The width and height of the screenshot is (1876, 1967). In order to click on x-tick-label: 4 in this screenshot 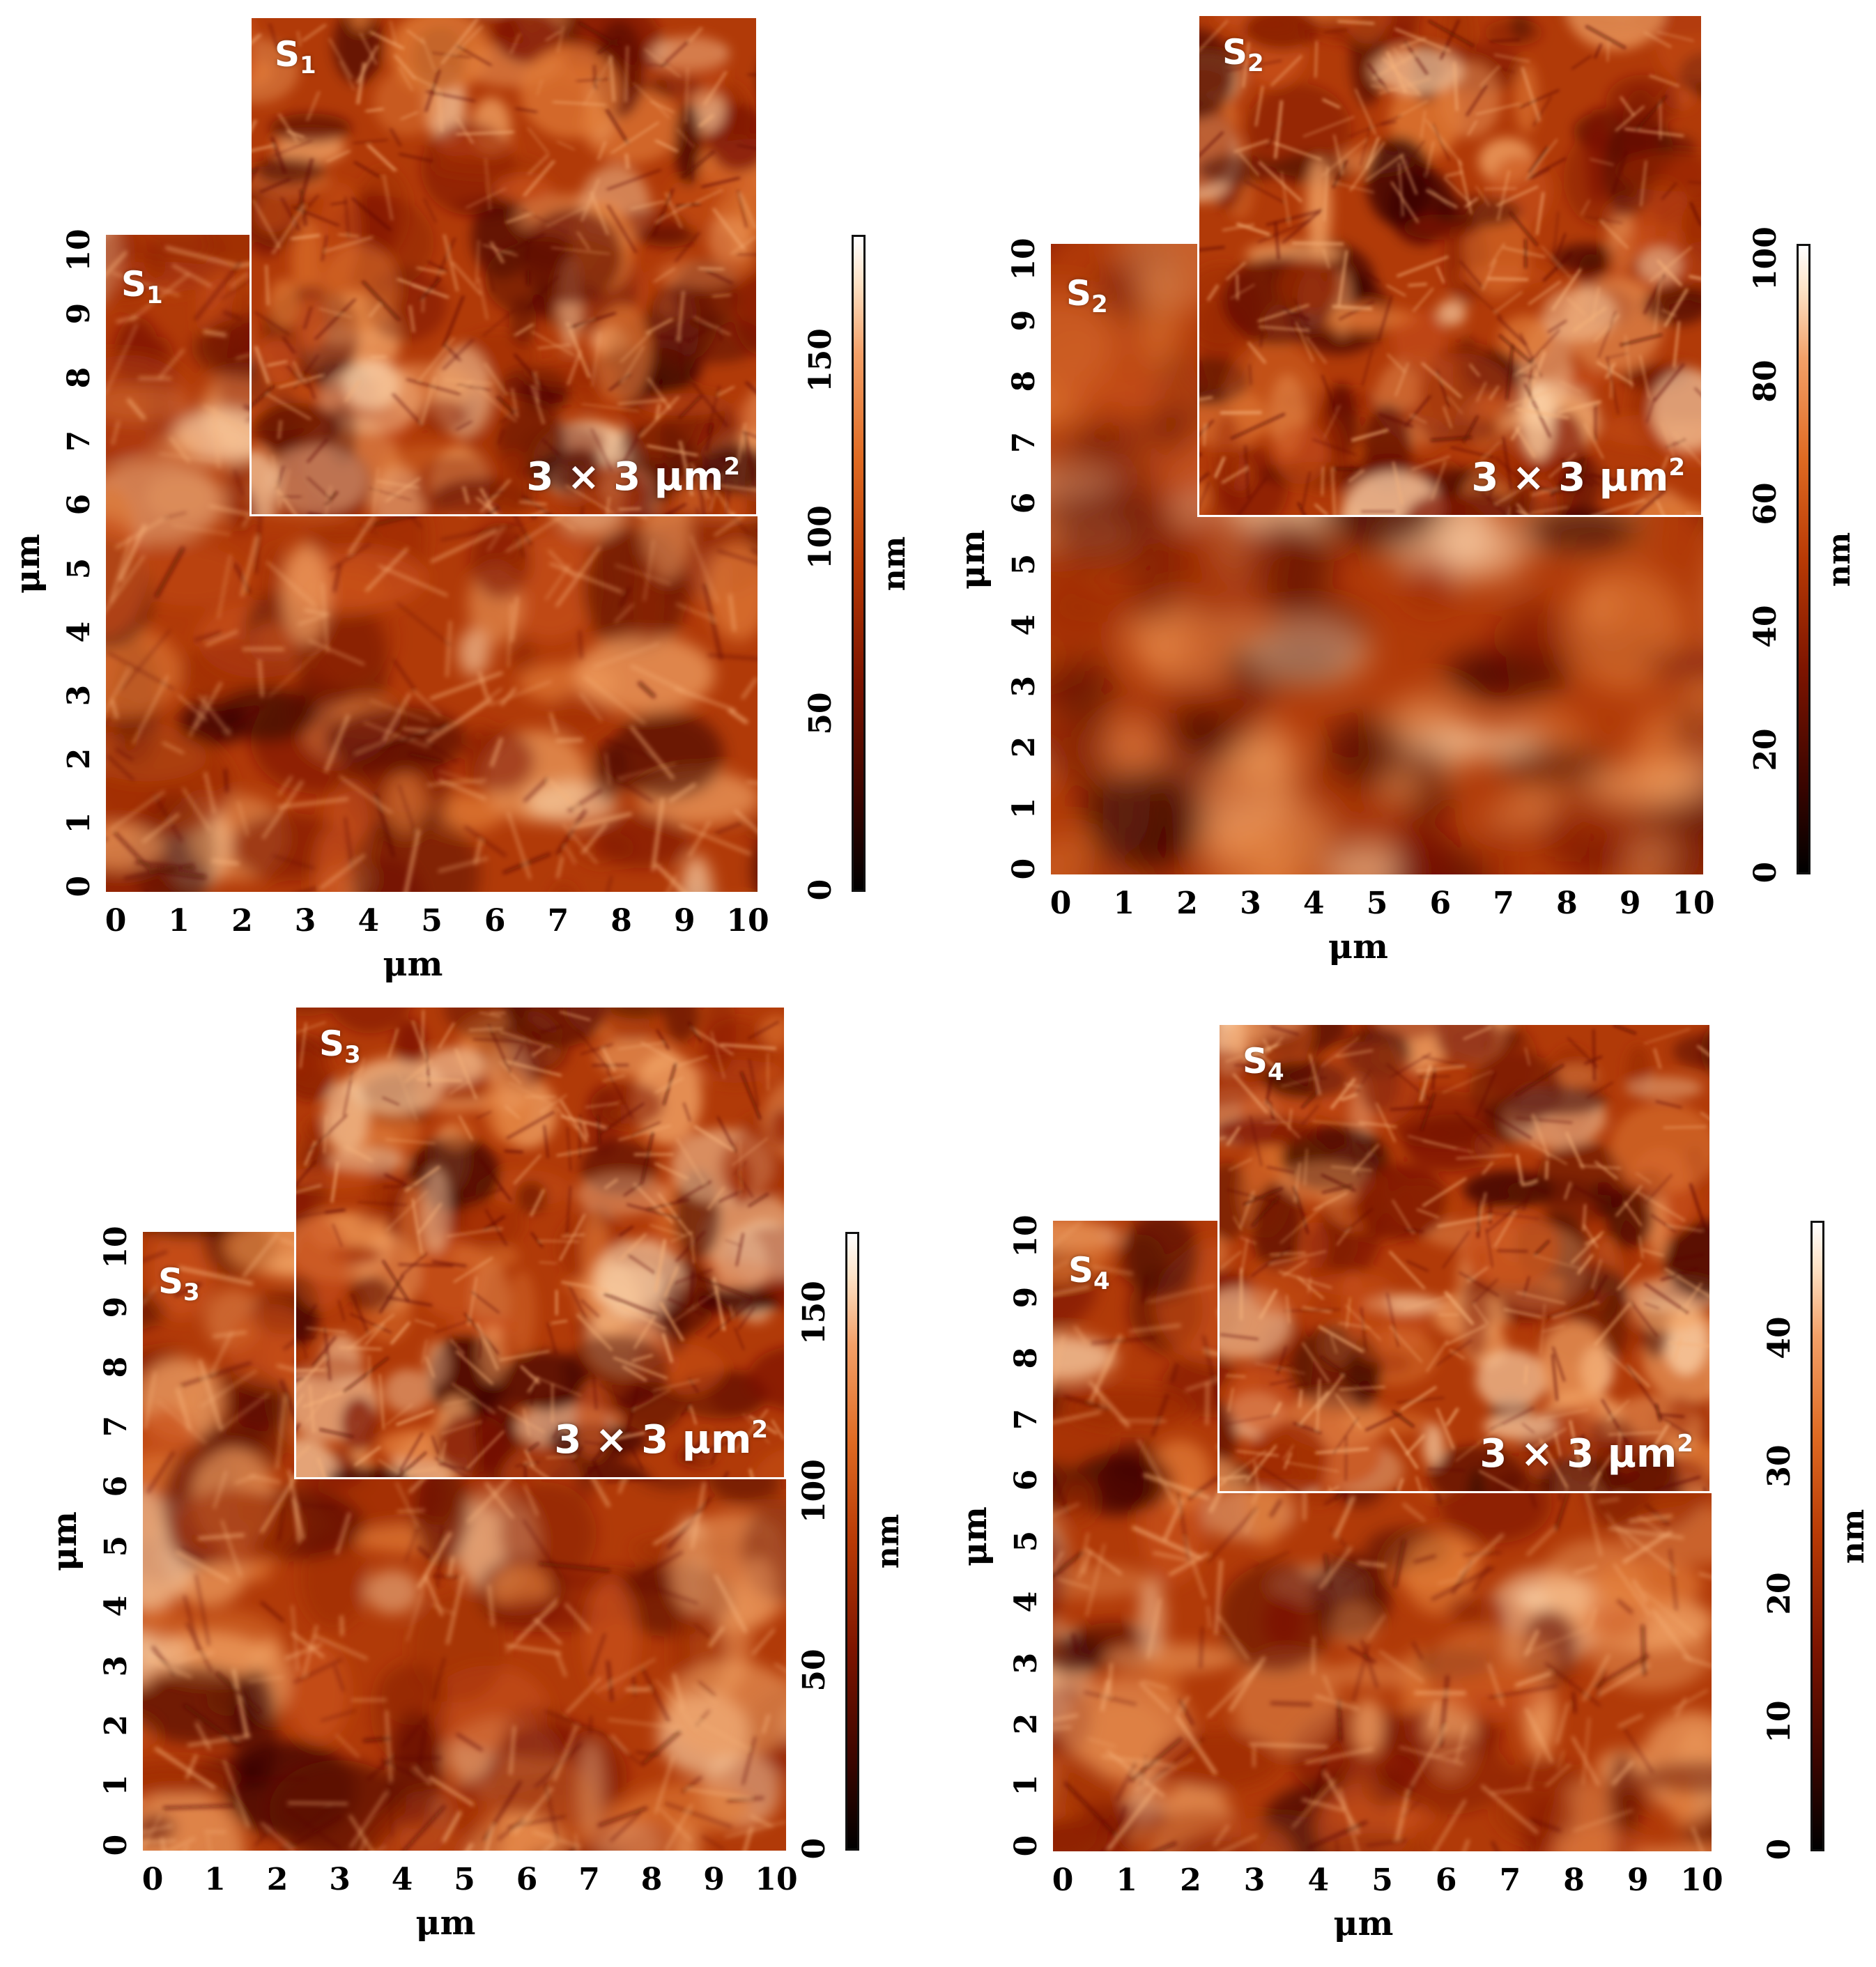, I will do `click(402, 1879)`.